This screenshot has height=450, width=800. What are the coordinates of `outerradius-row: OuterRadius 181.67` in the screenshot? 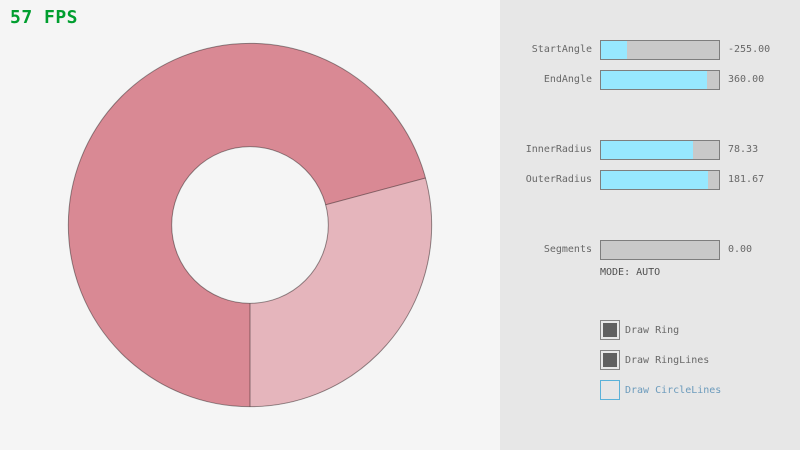 It's located at (650, 180).